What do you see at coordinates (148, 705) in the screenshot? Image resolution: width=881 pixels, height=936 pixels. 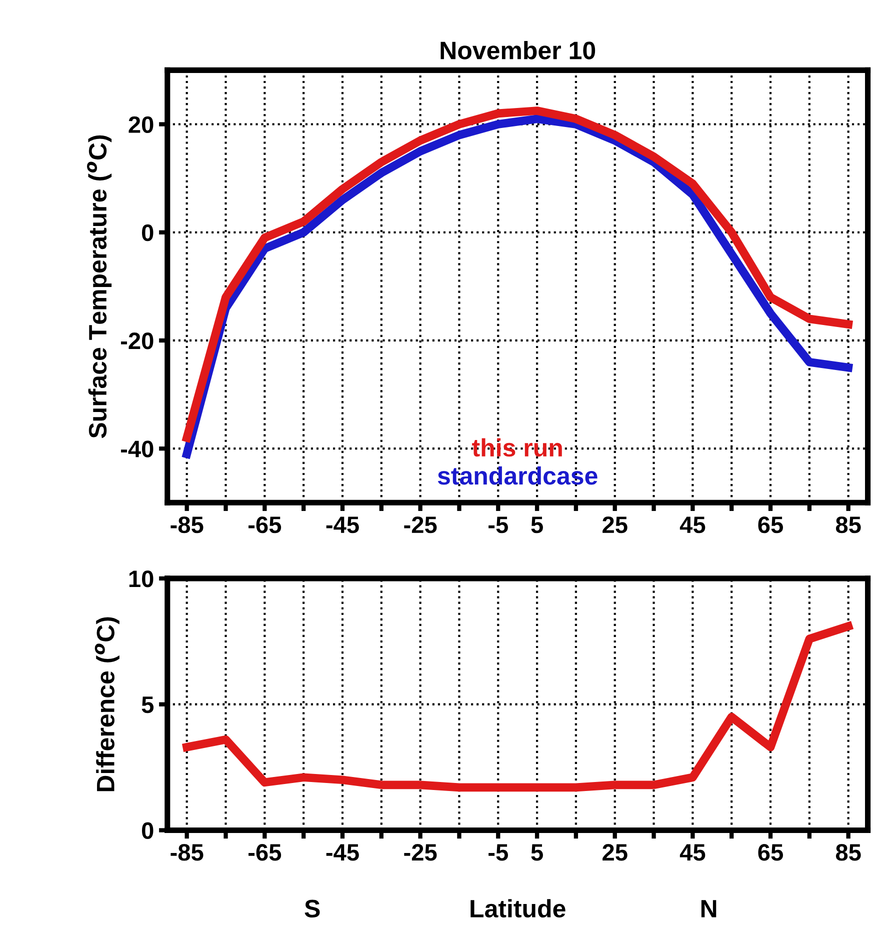 I see `y-tick-label: 5` at bounding box center [148, 705].